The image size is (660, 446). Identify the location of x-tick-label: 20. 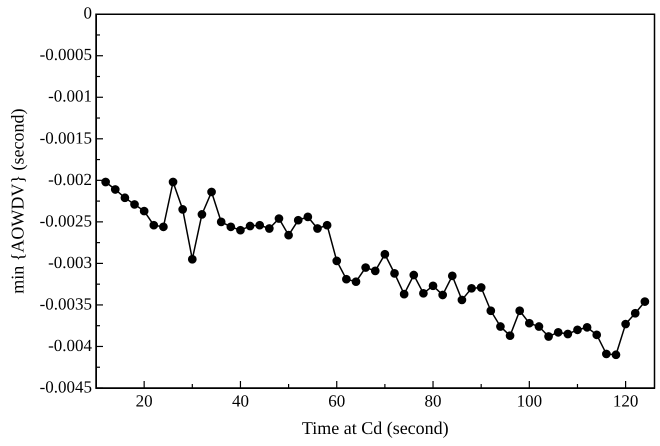
(144, 401).